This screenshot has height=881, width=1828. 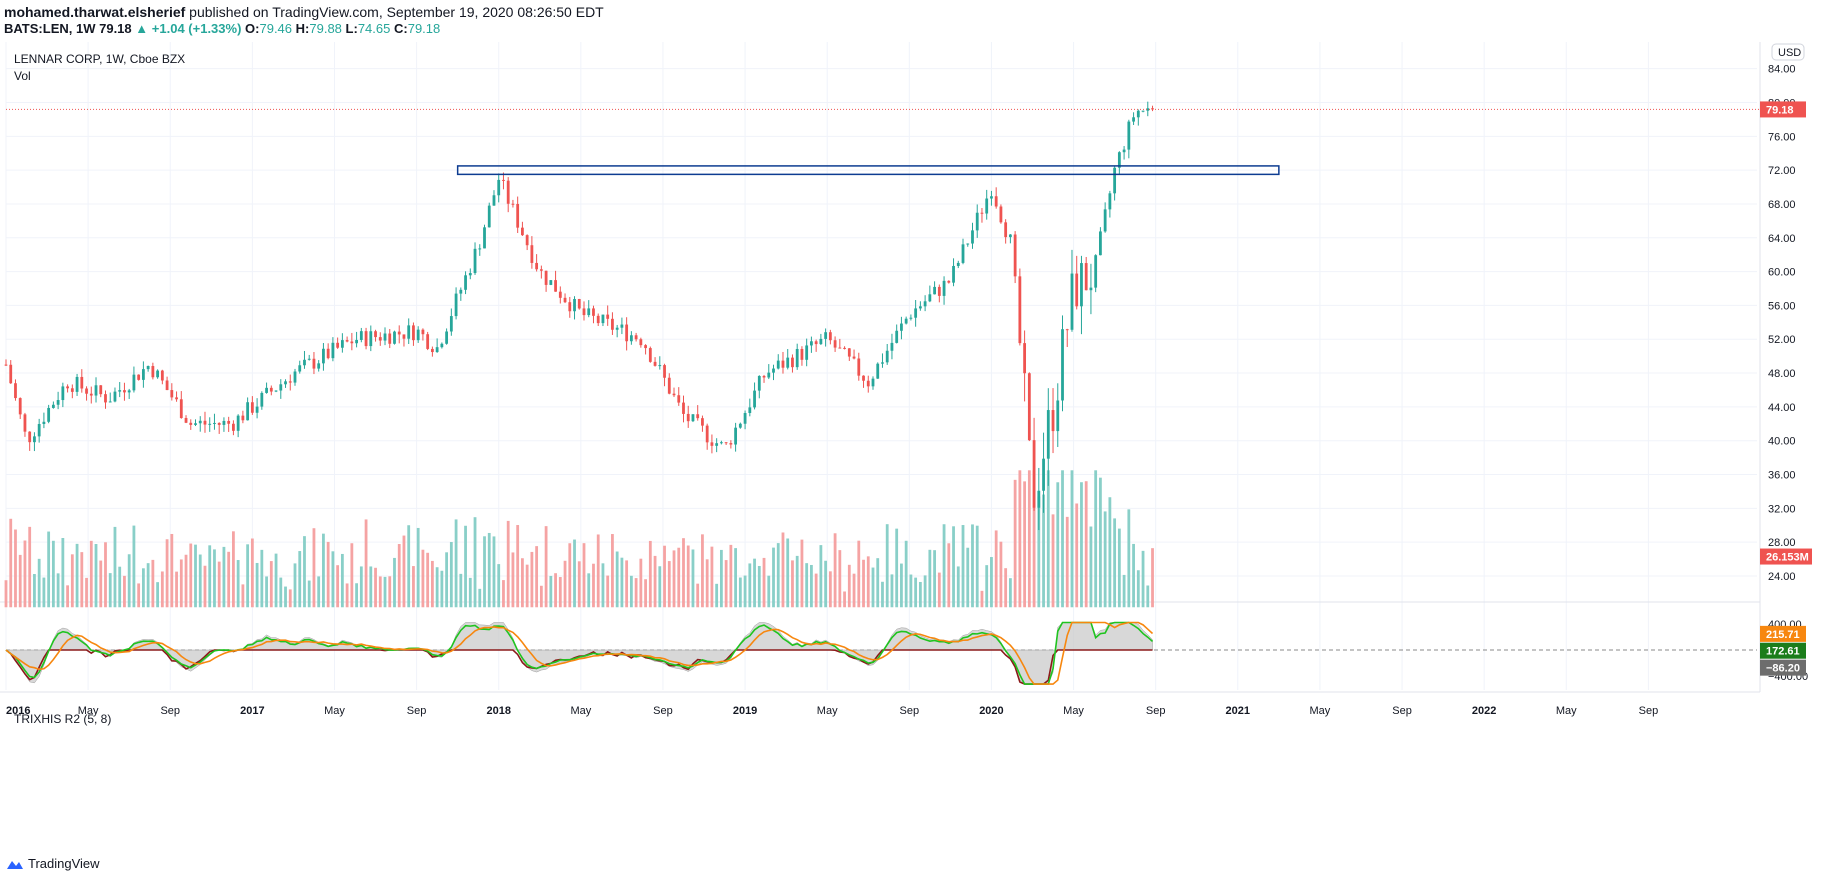 What do you see at coordinates (1782, 137) in the screenshot?
I see `price-tick-label: 76.00` at bounding box center [1782, 137].